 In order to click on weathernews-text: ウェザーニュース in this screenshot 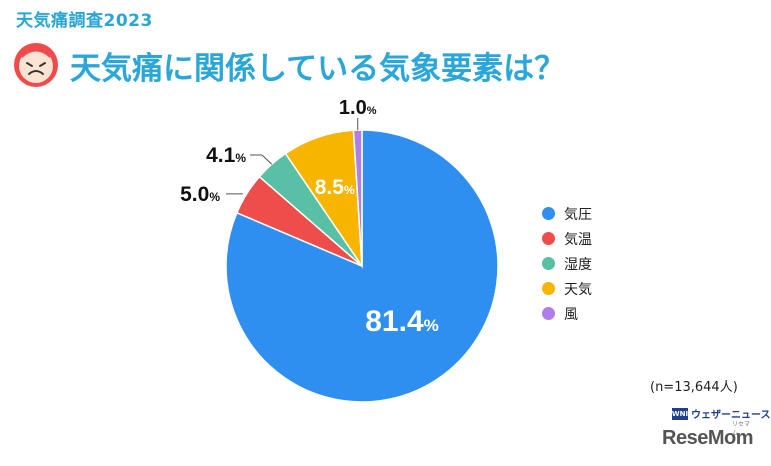, I will do `click(731, 415)`.